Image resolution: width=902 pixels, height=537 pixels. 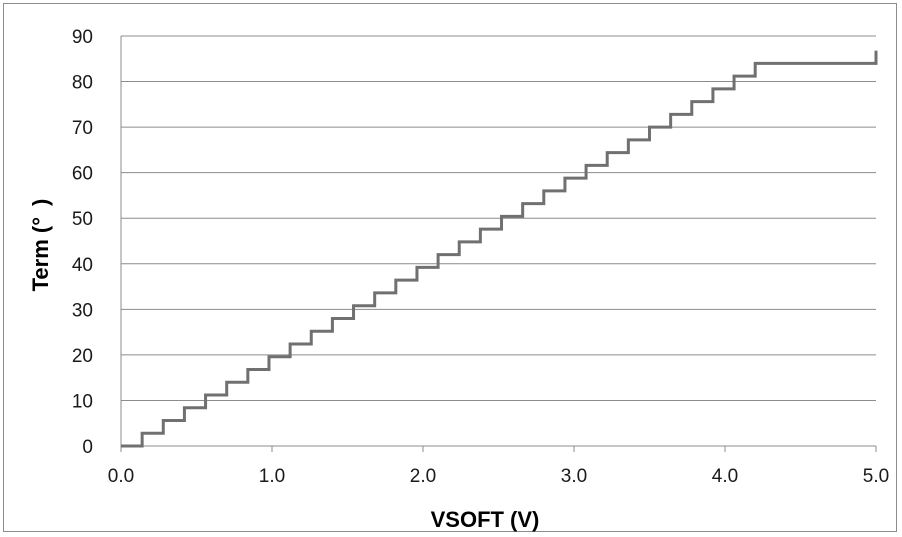 I want to click on x-tick-label: 1.0, so click(x=272, y=476).